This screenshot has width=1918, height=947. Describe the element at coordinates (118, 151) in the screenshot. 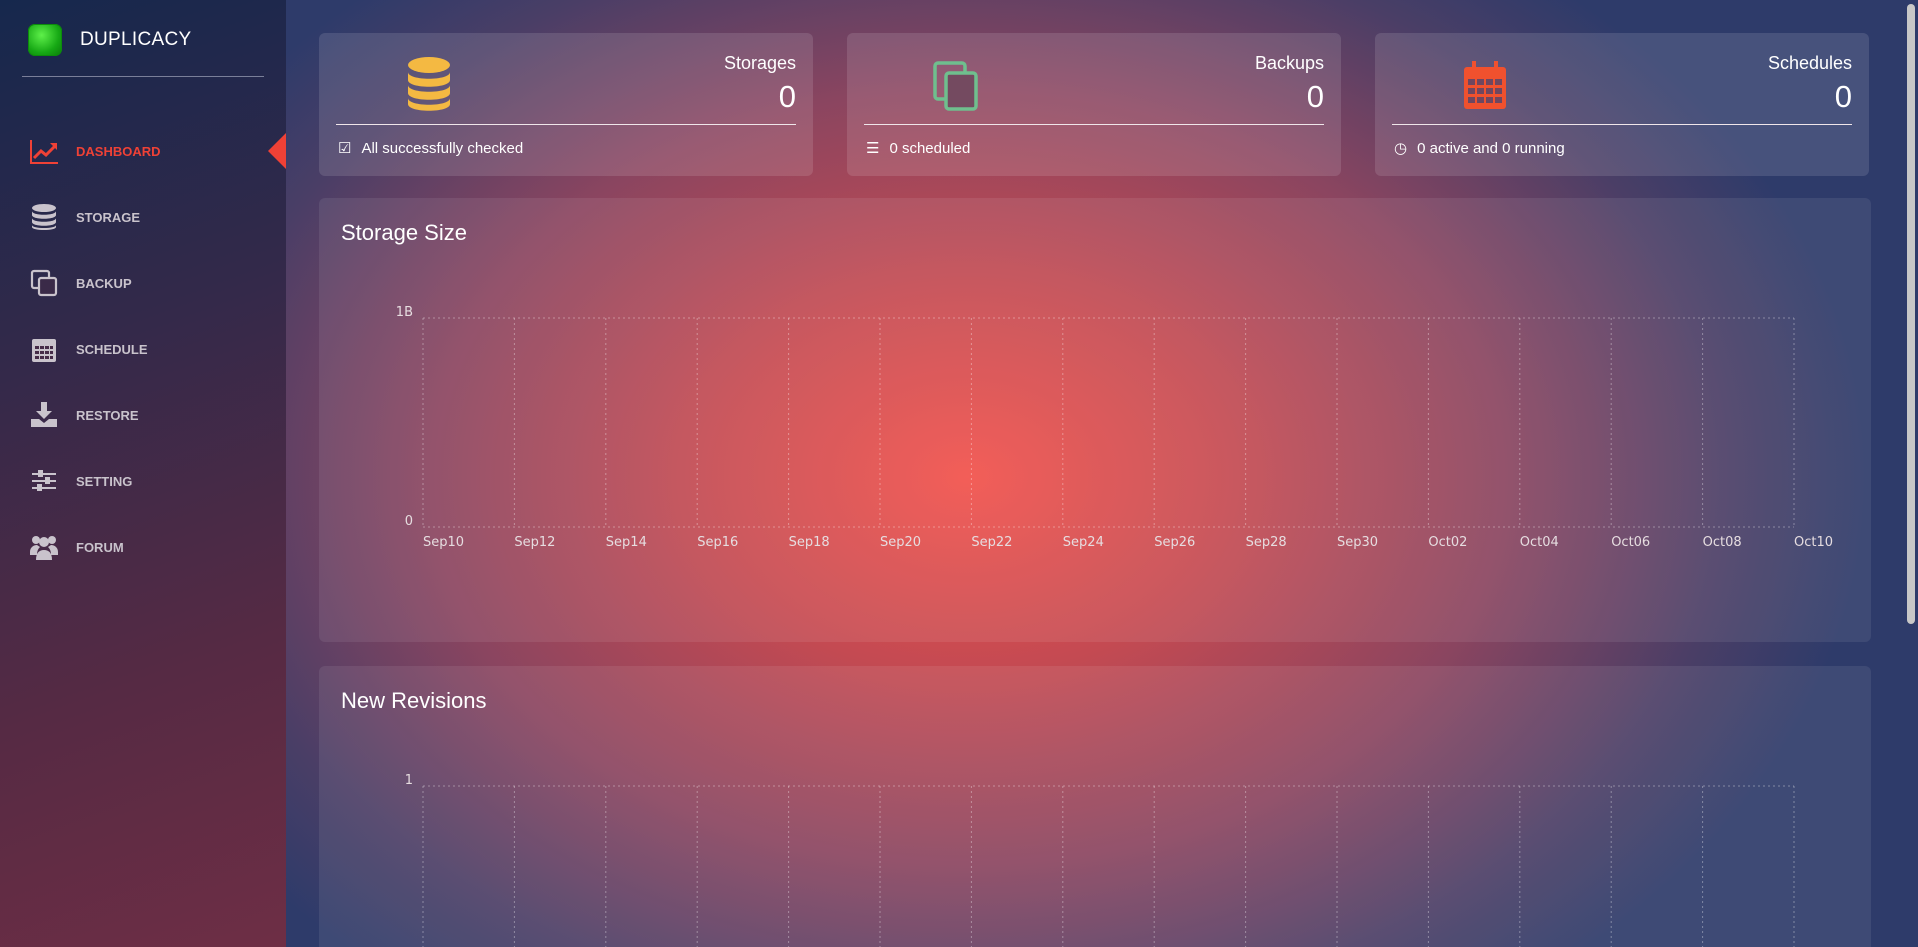

I see `sidebar-item-label: DASHBOARD` at that location.